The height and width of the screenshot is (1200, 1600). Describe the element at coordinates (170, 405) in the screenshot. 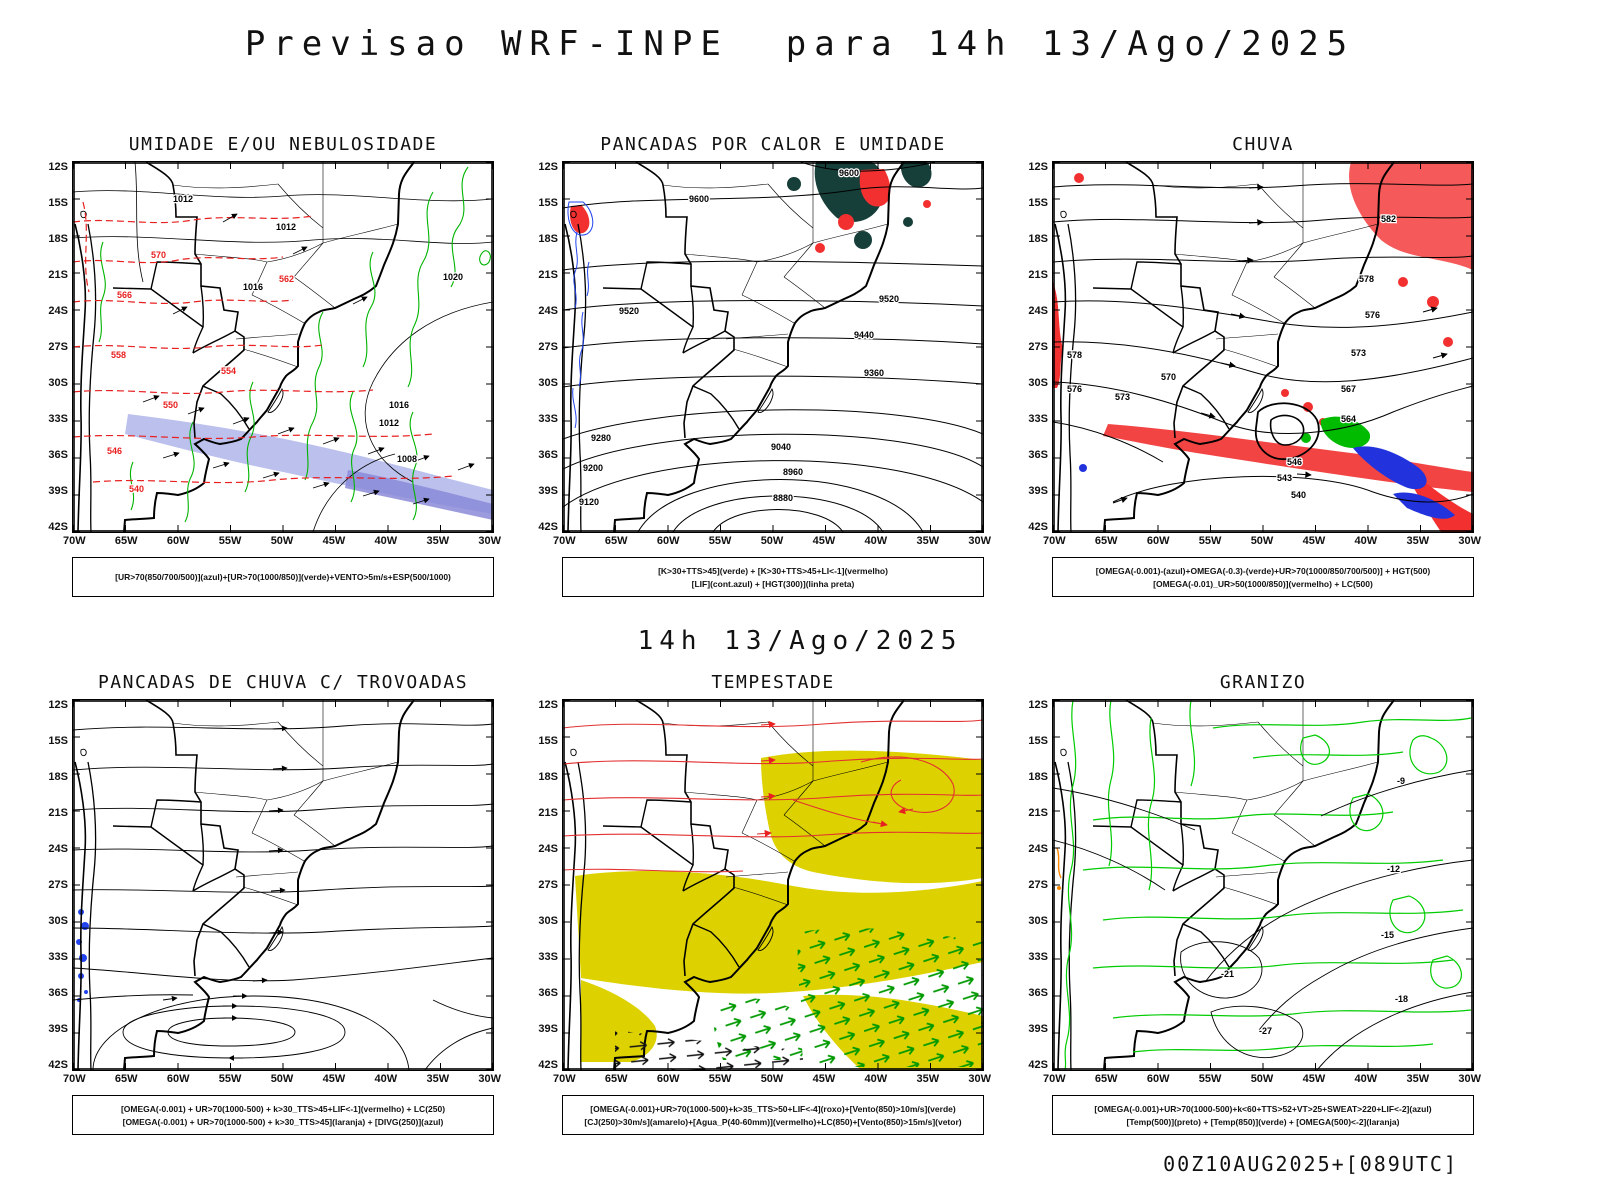

I see `contour-label: 550` at that location.